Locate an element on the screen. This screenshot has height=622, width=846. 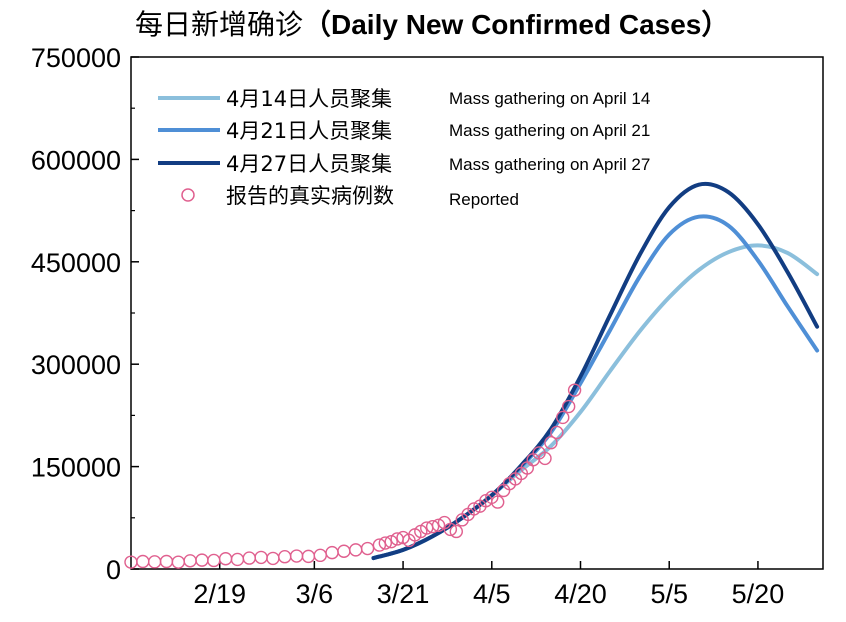
y-axis: 0 150000 300000 450000 600000 750000 is located at coordinates (85, 314).